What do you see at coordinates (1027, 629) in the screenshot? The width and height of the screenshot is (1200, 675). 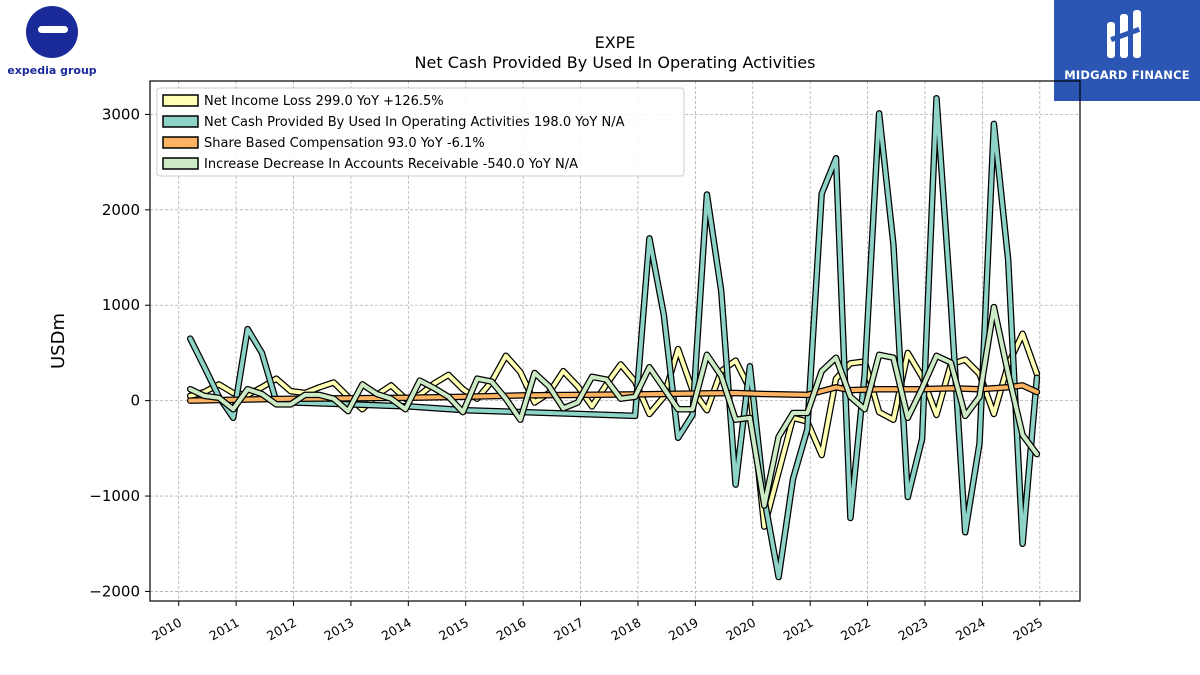 I see `x-tick-label: 2025` at bounding box center [1027, 629].